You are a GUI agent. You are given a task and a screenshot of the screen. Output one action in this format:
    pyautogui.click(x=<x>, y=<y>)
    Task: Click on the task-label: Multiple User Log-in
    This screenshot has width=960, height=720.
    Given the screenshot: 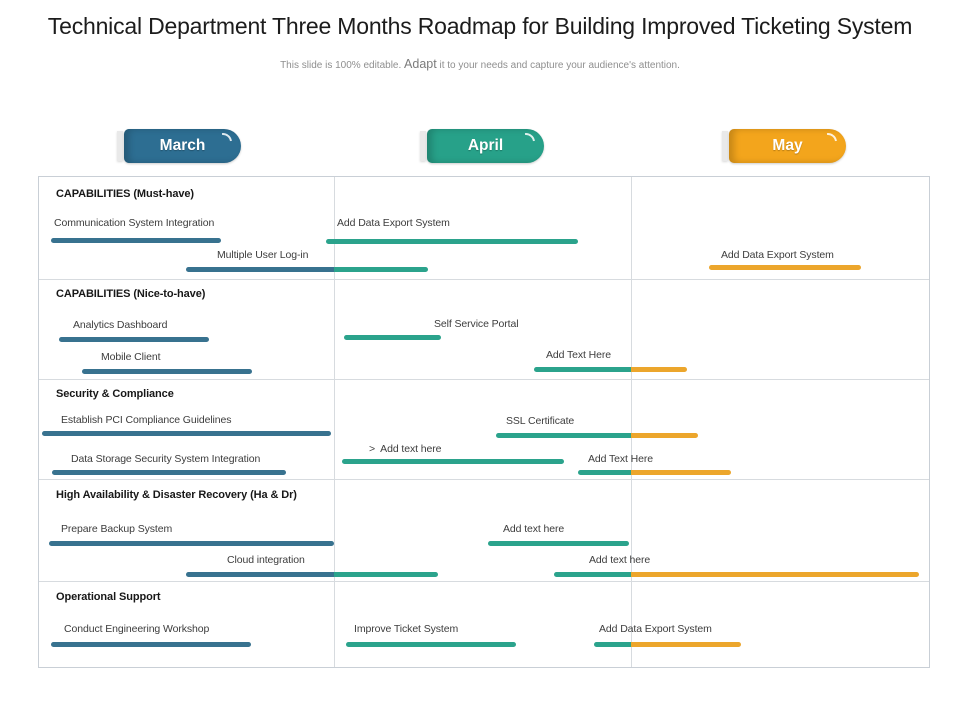 What is the action you would take?
    pyautogui.click(x=263, y=255)
    